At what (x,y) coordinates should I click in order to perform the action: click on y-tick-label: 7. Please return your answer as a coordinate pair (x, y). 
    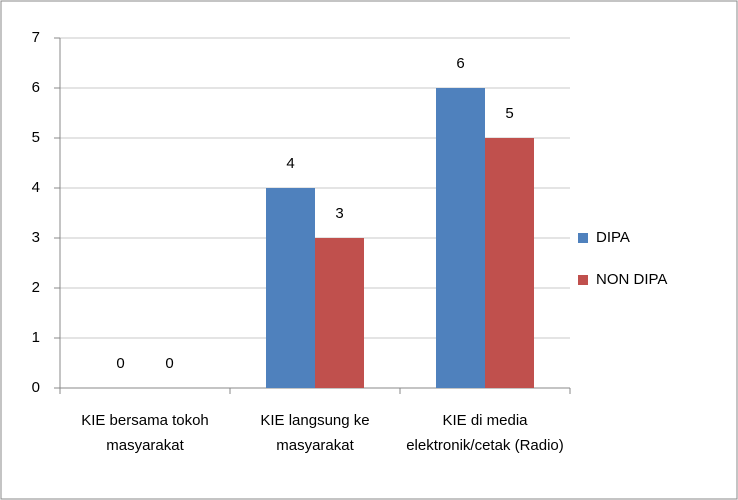
    Looking at the image, I should click on (36, 37).